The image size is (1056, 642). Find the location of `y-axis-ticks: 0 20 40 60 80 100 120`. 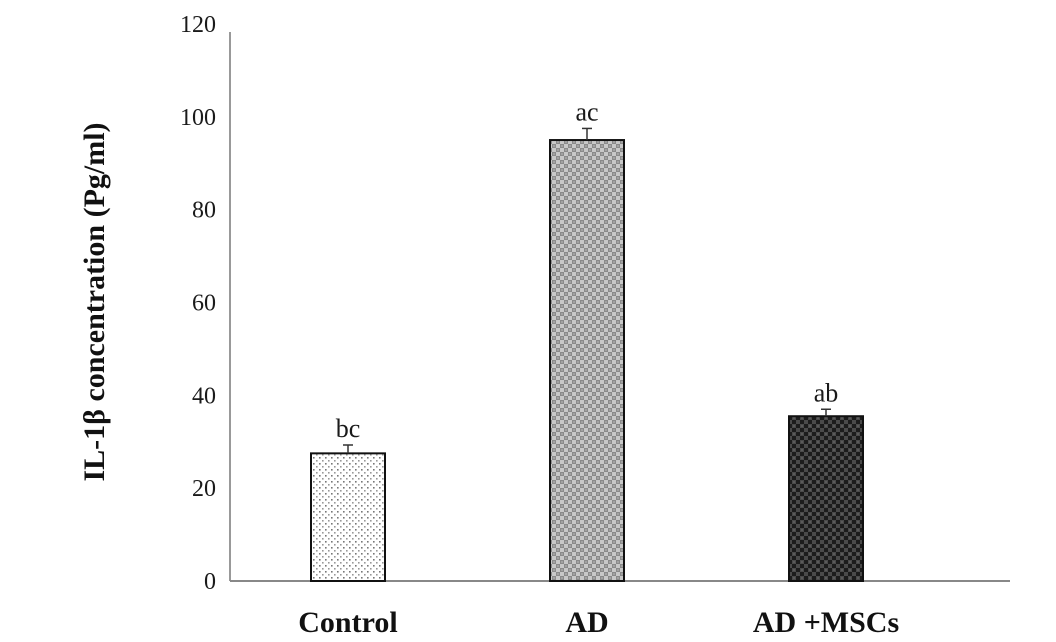

y-axis-ticks: 0 20 40 60 80 100 120 is located at coordinates (198, 303).